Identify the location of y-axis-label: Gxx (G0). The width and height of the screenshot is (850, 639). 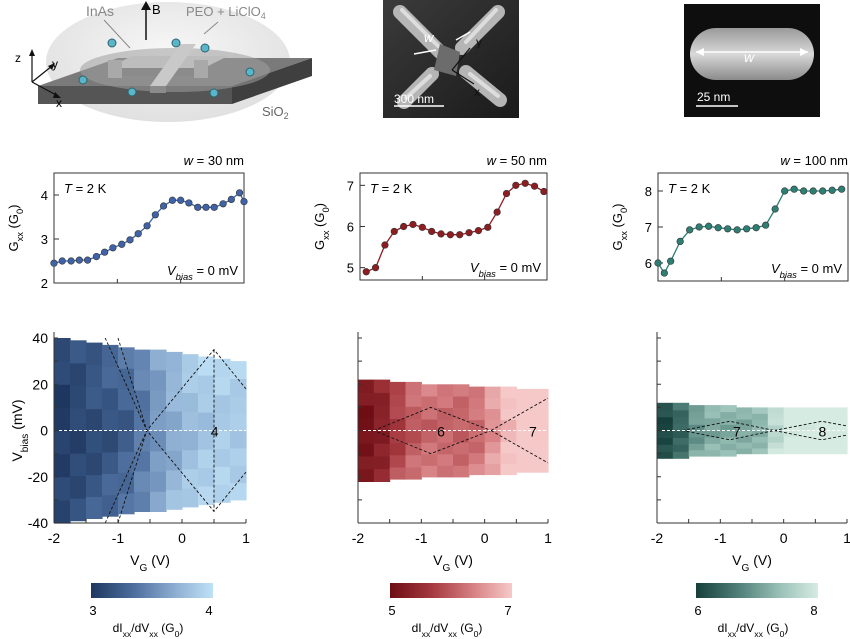
(15, 227).